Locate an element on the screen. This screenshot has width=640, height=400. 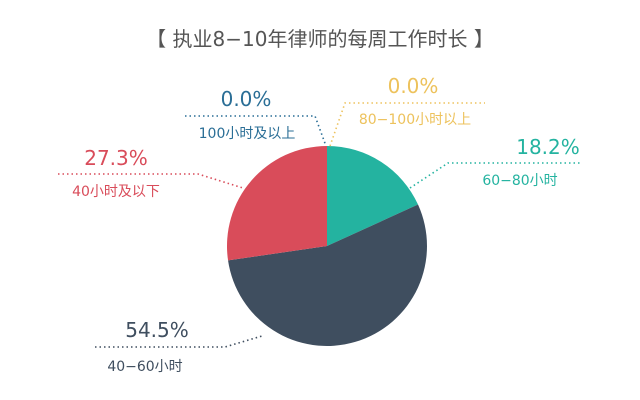
value-label-80-100: 0.0% is located at coordinates (413, 86).